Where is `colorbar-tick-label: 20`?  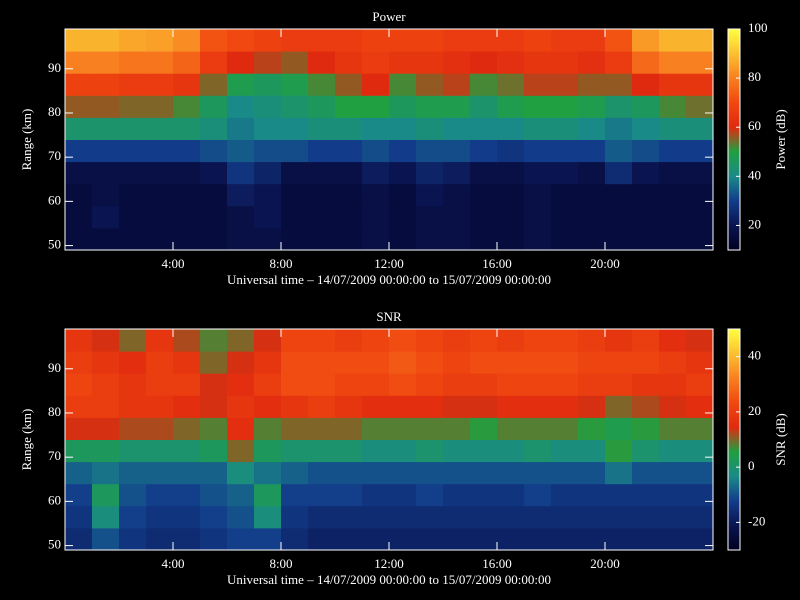 colorbar-tick-label: 20 is located at coordinates (754, 410).